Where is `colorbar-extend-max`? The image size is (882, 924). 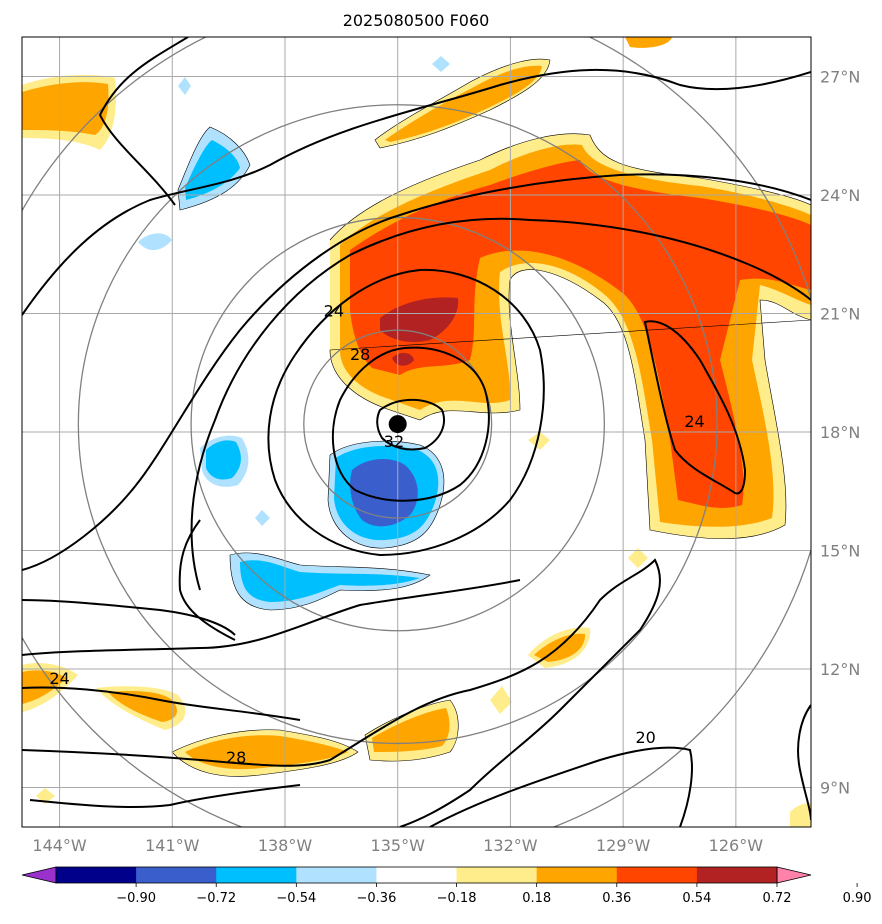 colorbar-extend-max is located at coordinates (794, 875).